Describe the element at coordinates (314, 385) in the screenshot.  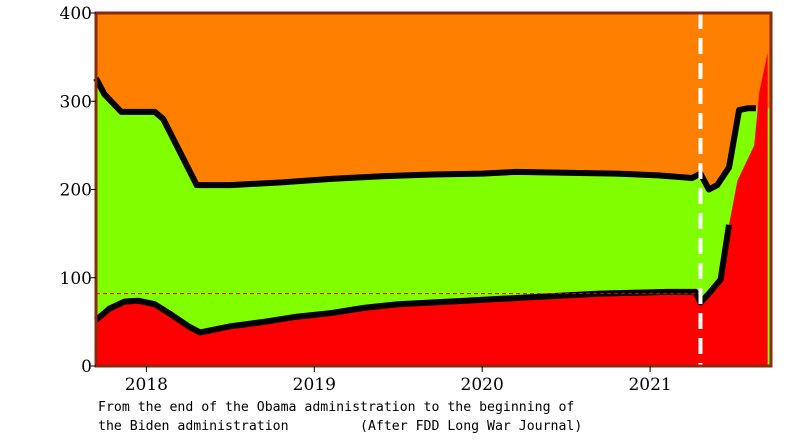
I see `x-tick-label: 2019` at that location.